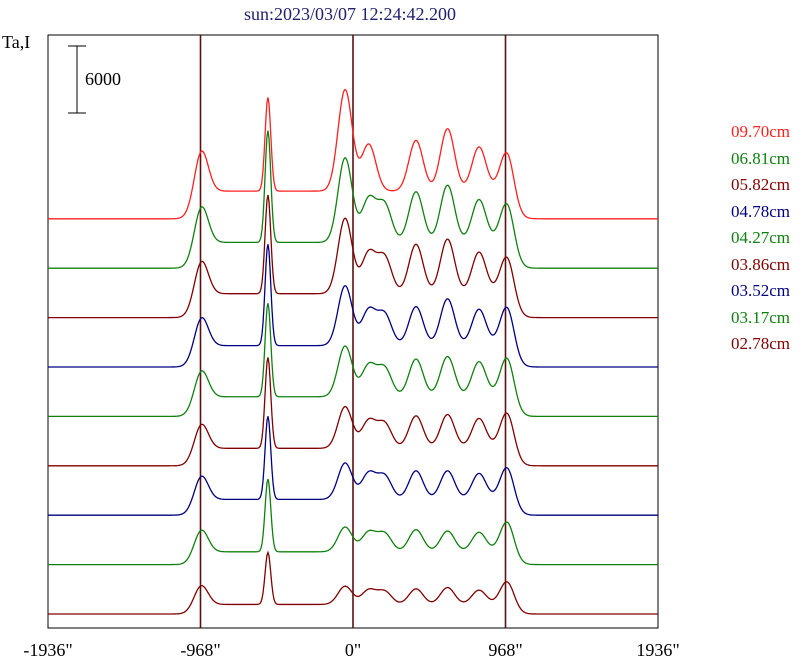  I want to click on legend-entry: 04.78cm, so click(761, 211).